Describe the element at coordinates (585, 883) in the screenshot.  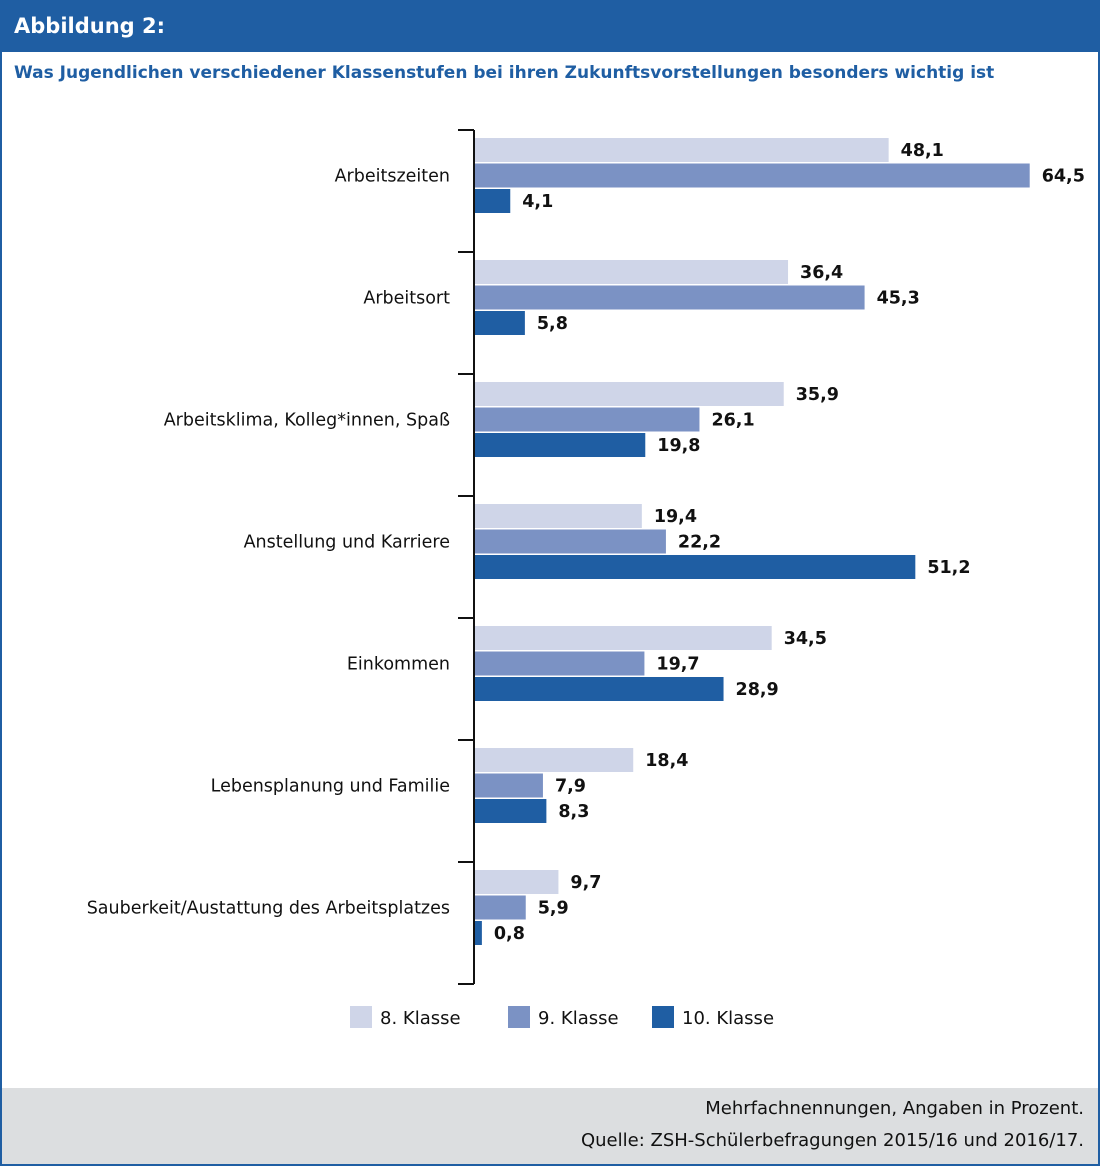
I see `data-label: 9,7` at that location.